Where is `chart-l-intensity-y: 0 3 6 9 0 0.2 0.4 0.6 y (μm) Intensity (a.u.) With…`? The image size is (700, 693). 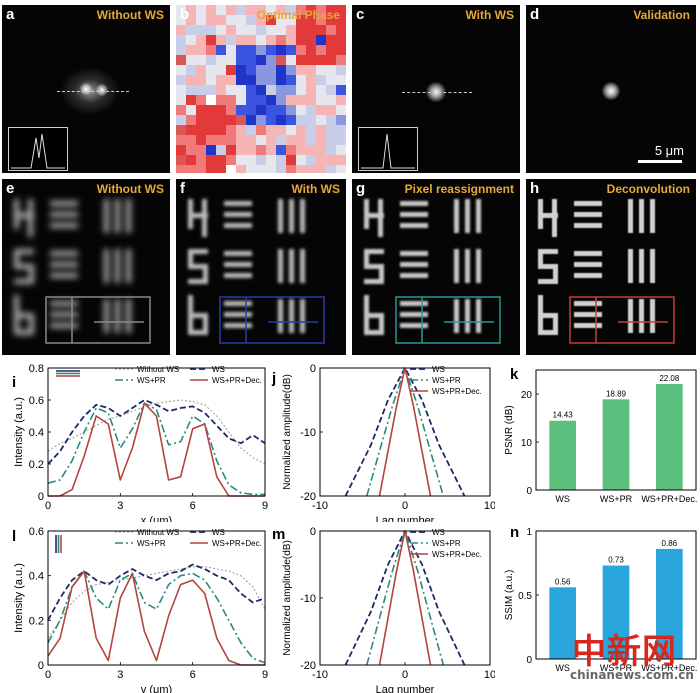
chart-l-intensity-y: 0 3 6 9 0 0.2 0.4 0.6 y (μm) Intensity (a.u.) With… is located at coordinates (140, 609).